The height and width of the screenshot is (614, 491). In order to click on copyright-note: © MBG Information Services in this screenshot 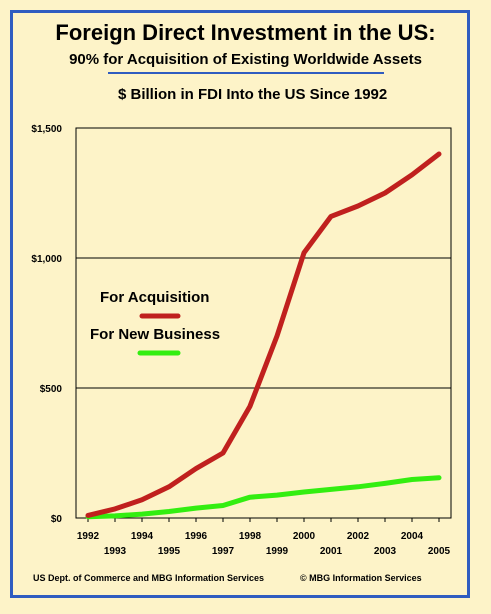, I will do `click(361, 578)`.